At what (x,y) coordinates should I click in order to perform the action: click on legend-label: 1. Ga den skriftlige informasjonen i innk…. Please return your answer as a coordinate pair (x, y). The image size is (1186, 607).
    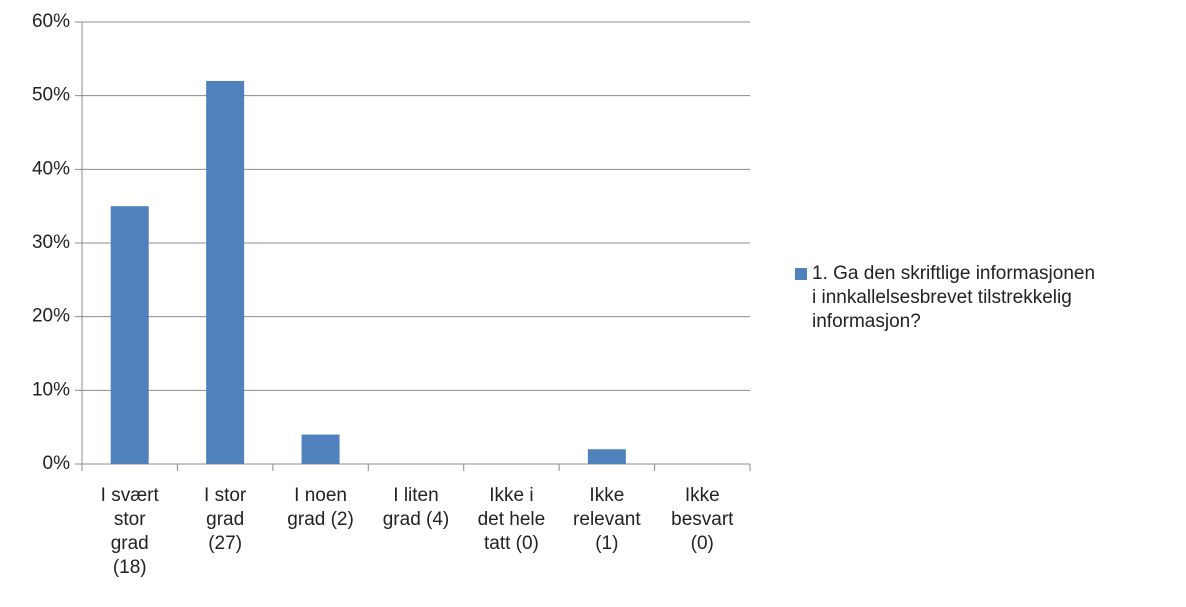
    Looking at the image, I should click on (953, 297).